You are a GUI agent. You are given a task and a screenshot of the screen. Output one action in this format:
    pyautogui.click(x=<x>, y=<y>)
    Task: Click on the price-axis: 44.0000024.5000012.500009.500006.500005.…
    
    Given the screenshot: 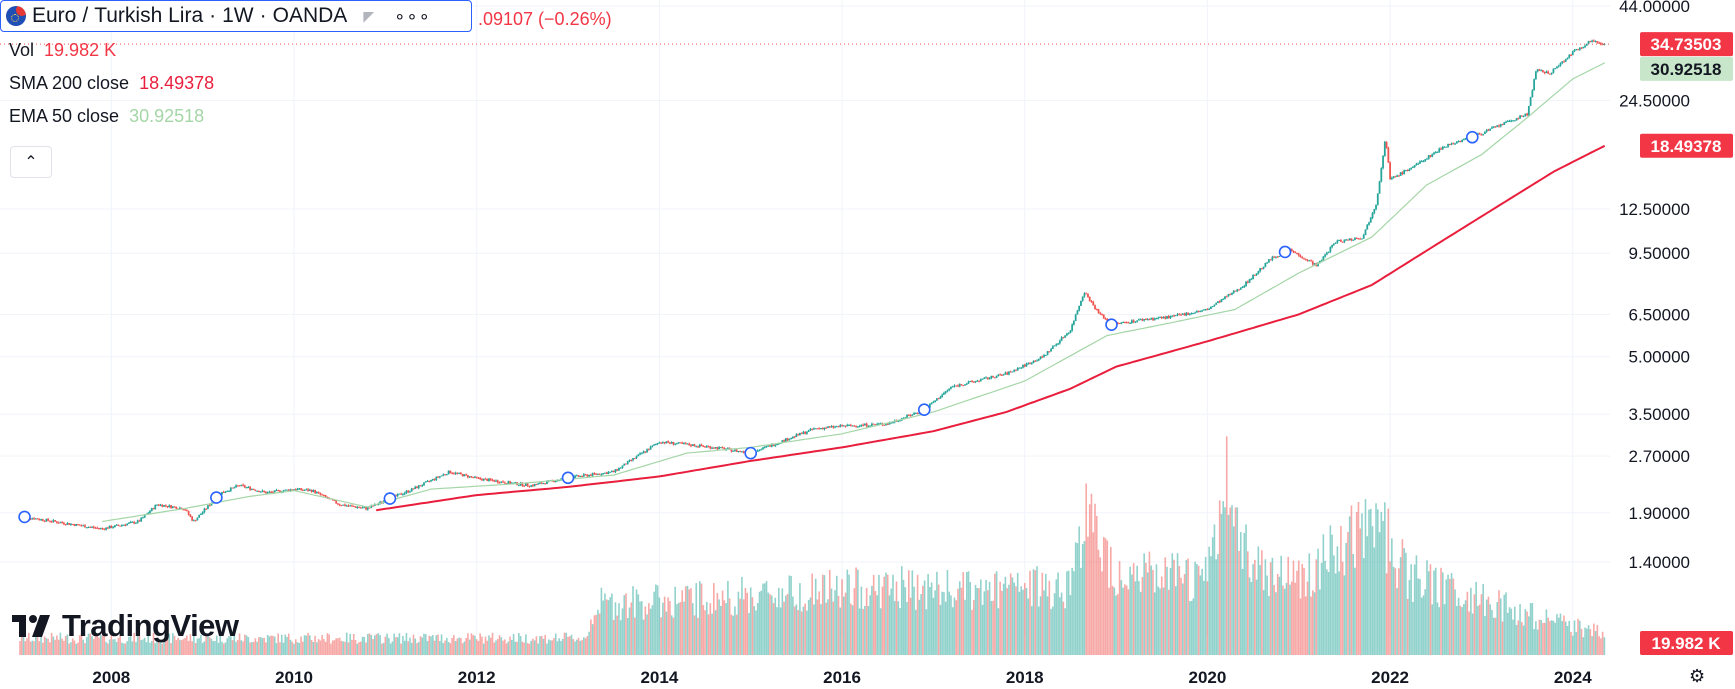 What is the action you would take?
    pyautogui.click(x=1654, y=286)
    